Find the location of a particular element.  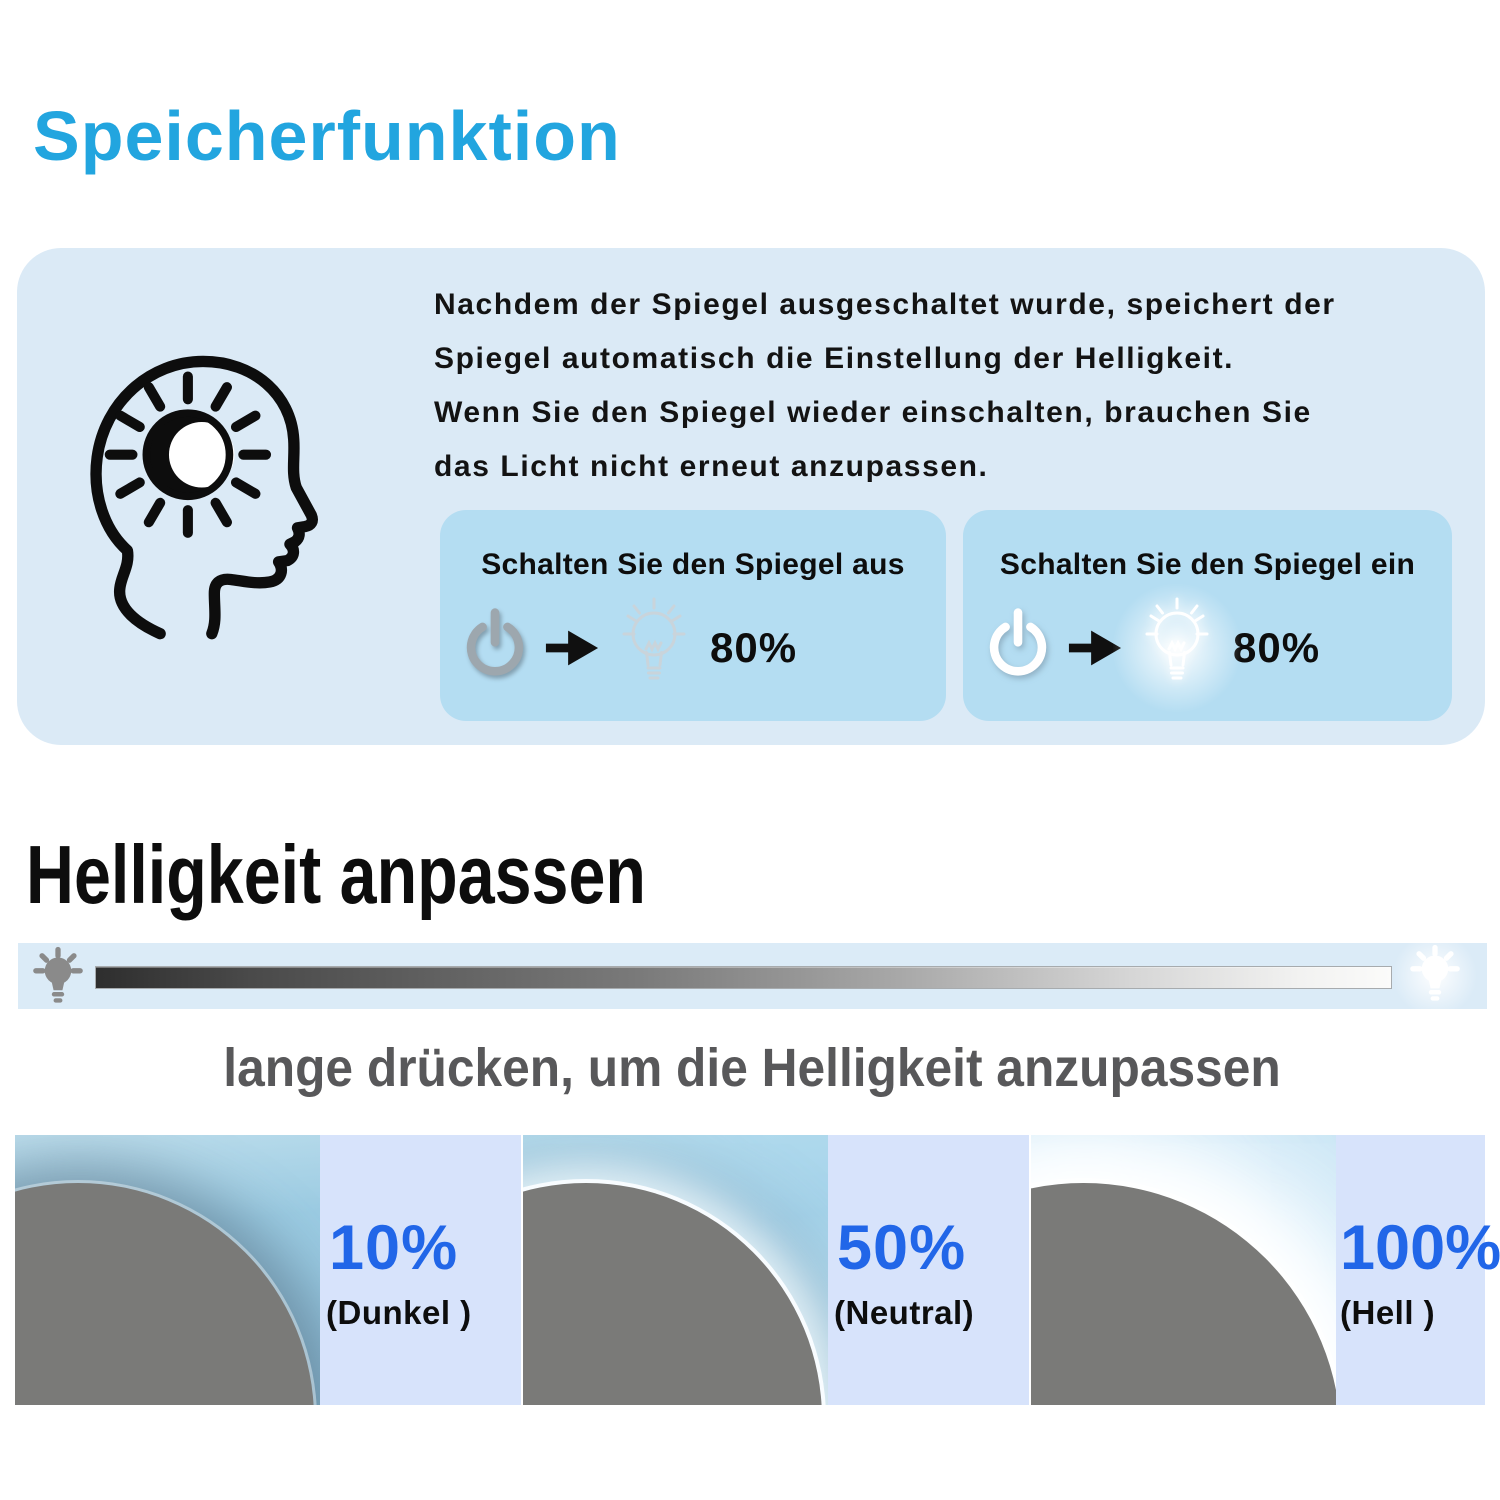

sun-rays is located at coordinates (188, 454).